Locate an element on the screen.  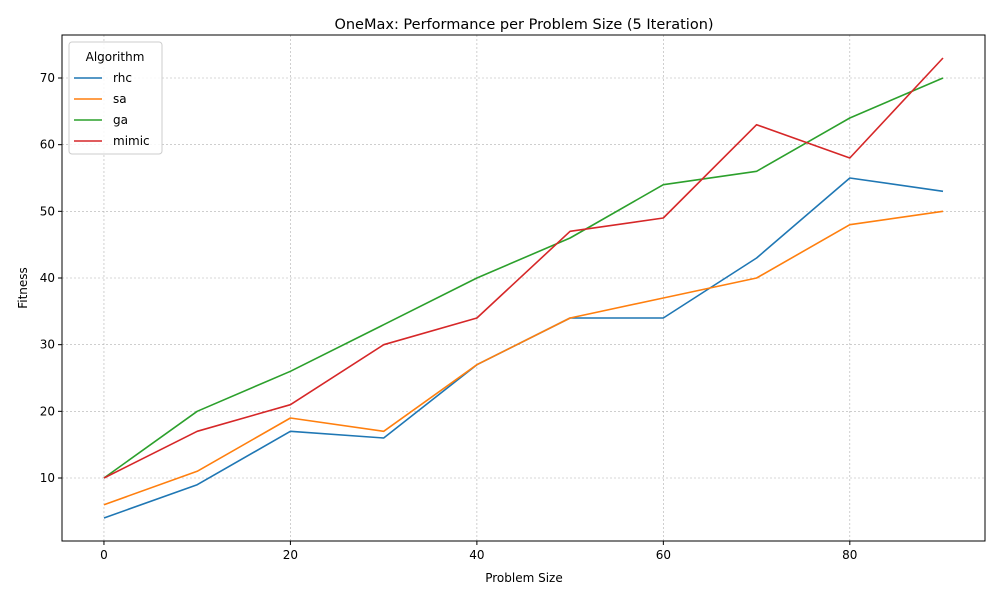
legend-label-ga: ga is located at coordinates (120, 120).